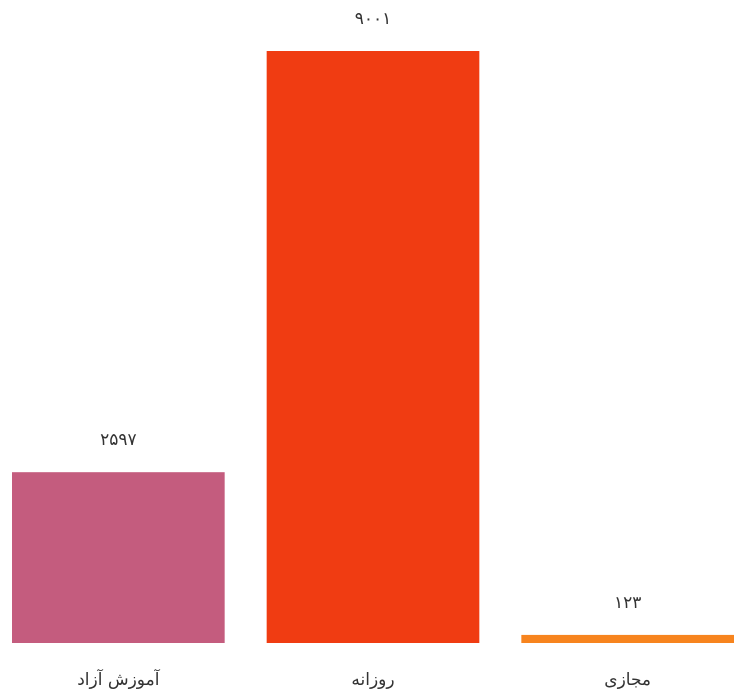 The image size is (734, 694). I want to click on x-tick-label: روزانه, so click(372, 680).